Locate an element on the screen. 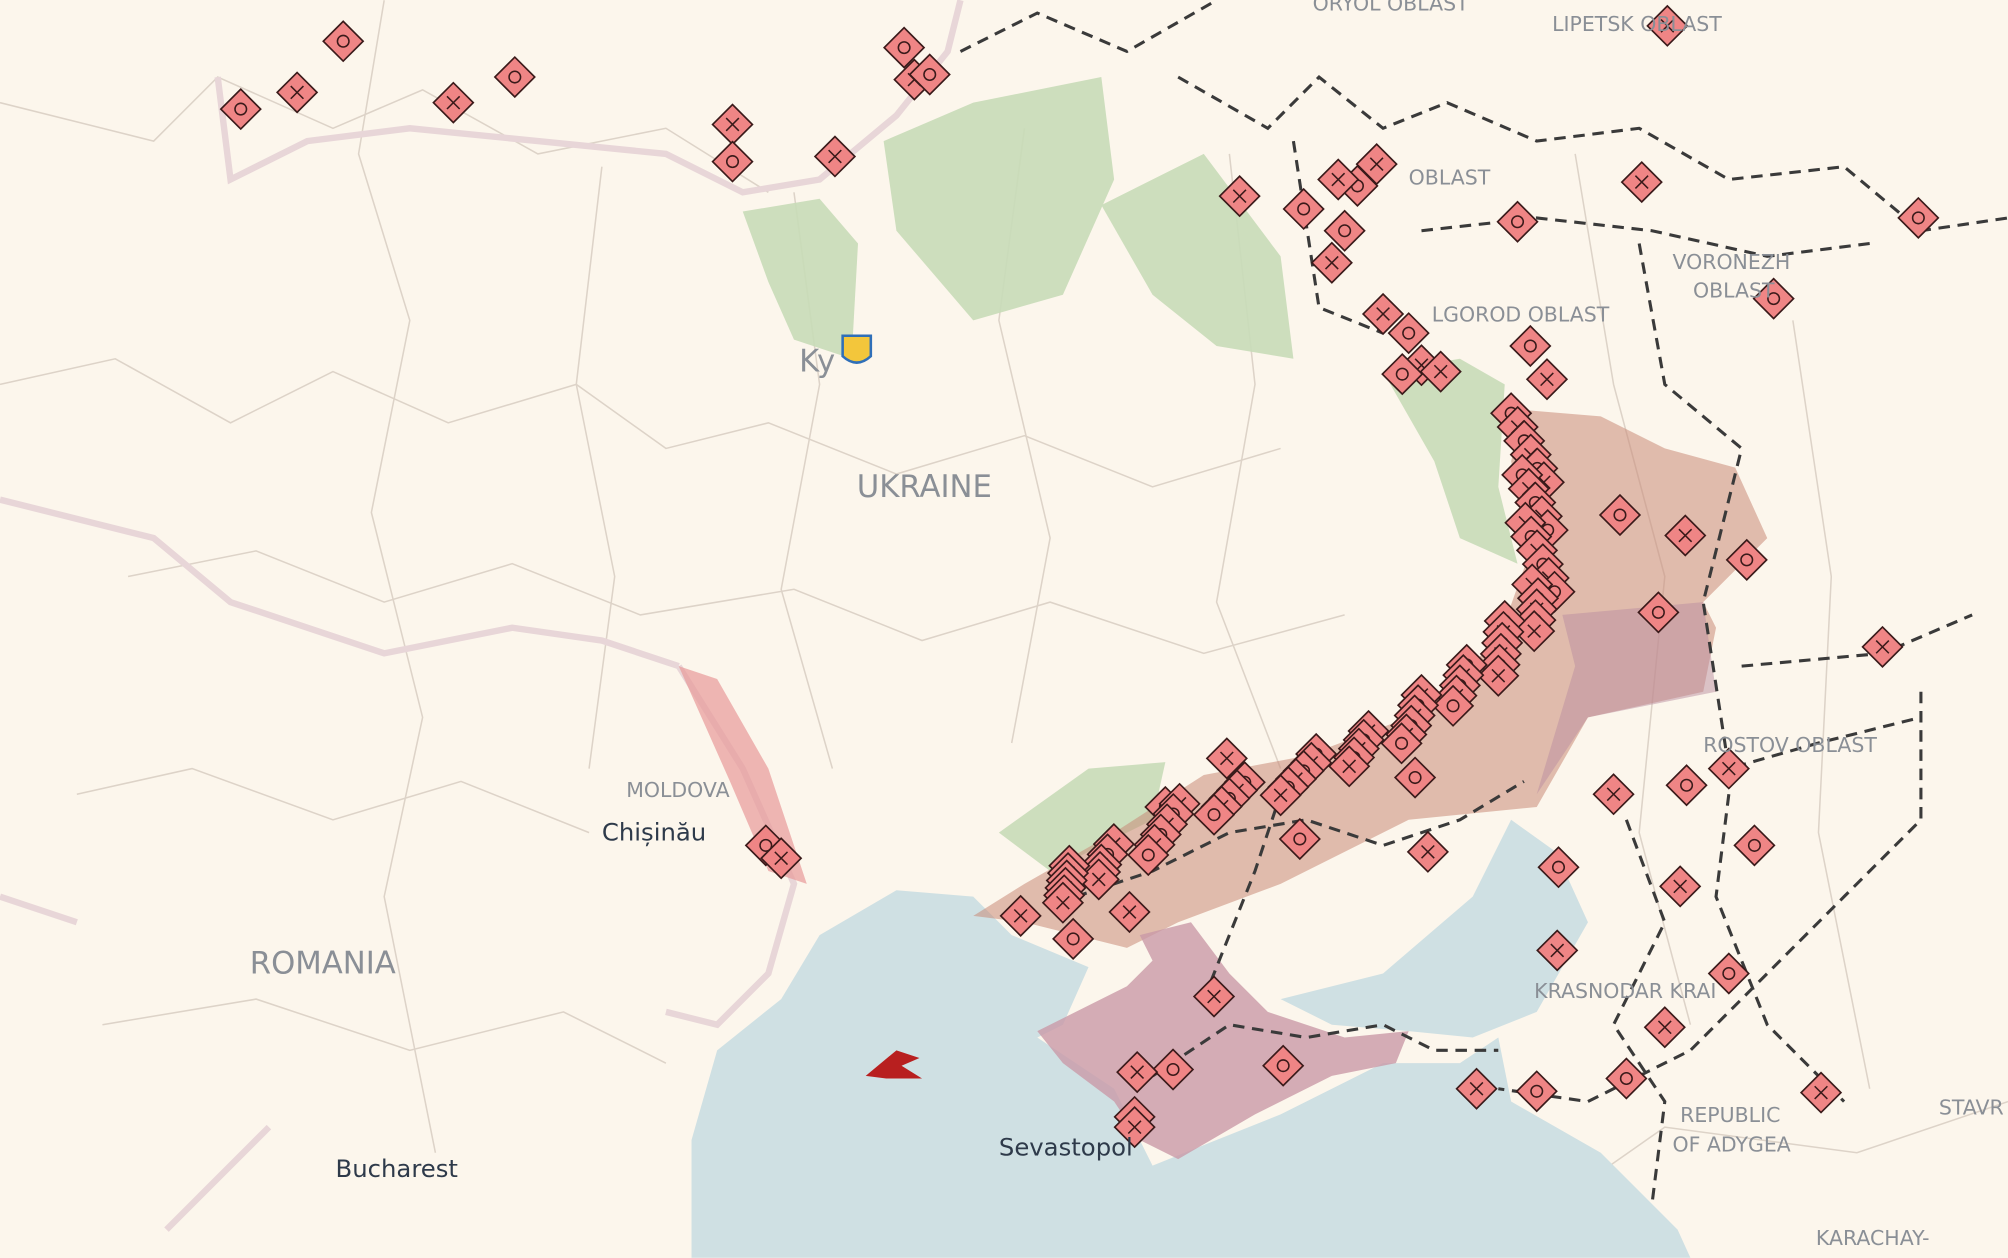  crimea is located at coordinates (1223, 1041).